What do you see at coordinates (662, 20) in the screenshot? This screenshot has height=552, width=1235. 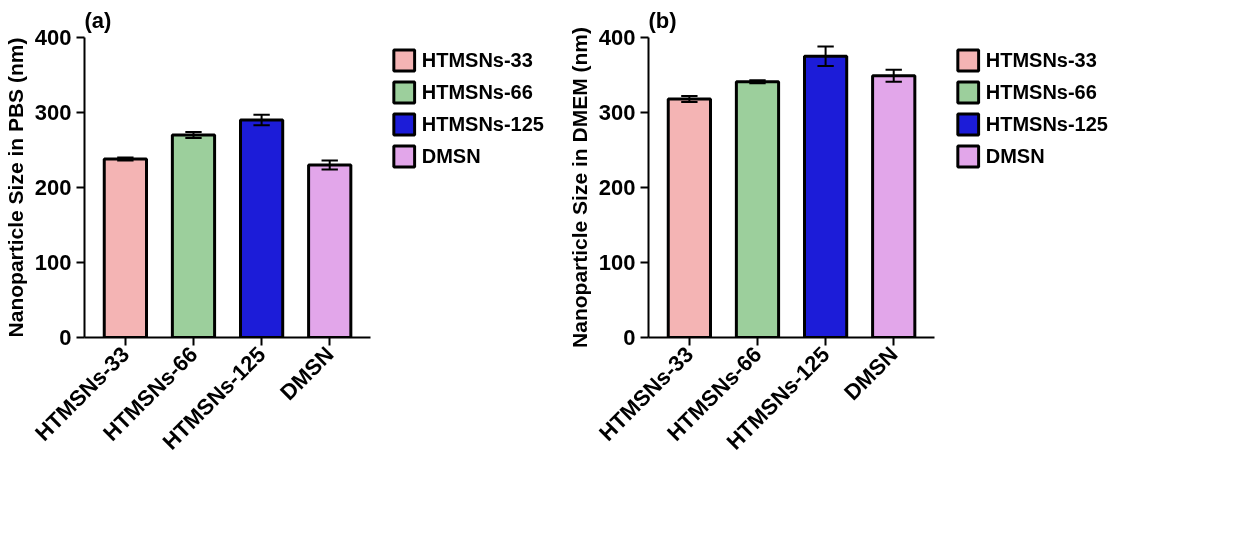 I see `chart-title: (b)` at bounding box center [662, 20].